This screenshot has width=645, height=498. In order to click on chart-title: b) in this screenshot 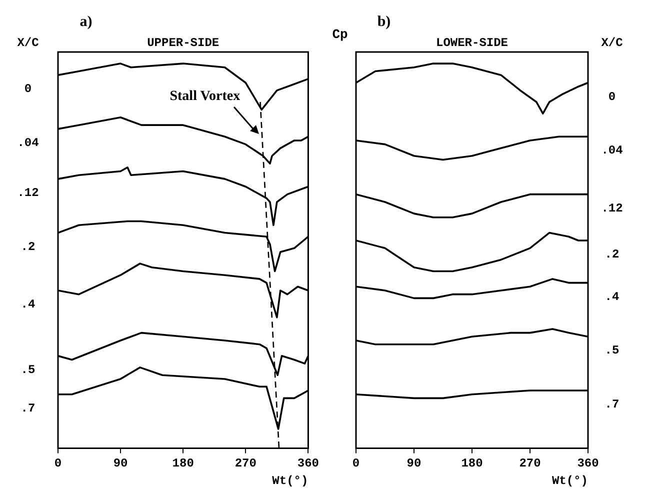, I will do `click(384, 22)`.